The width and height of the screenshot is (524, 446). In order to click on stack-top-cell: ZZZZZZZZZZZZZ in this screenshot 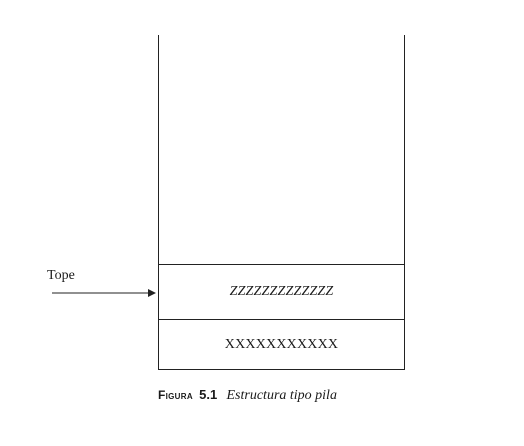, I will do `click(281, 291)`.